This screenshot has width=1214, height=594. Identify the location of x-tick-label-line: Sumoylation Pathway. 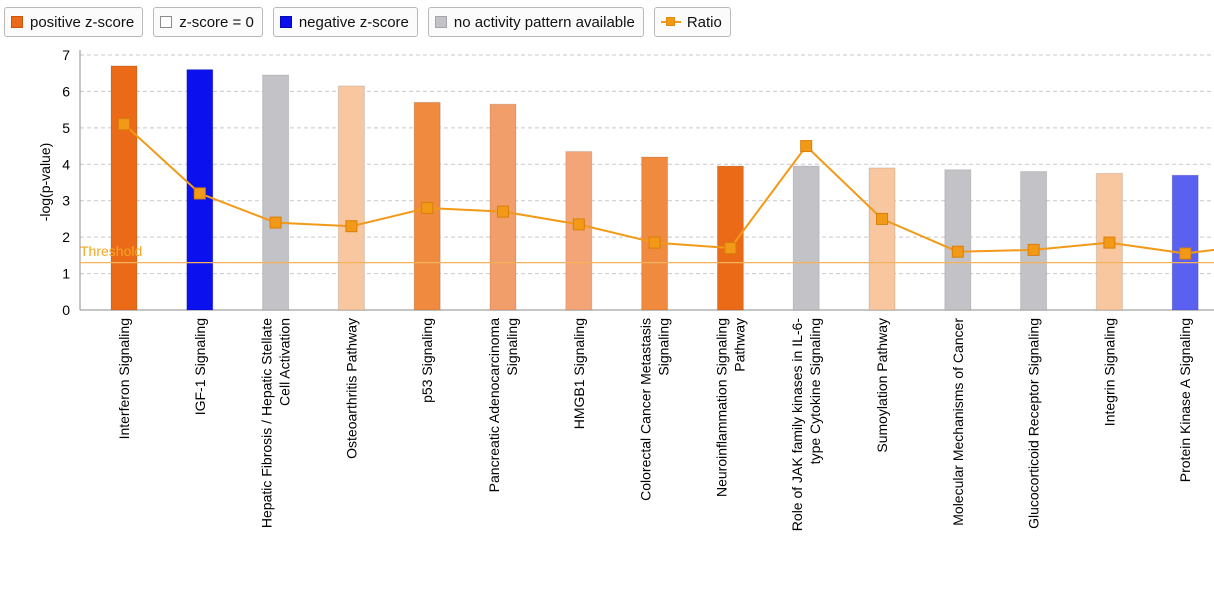
(882, 385).